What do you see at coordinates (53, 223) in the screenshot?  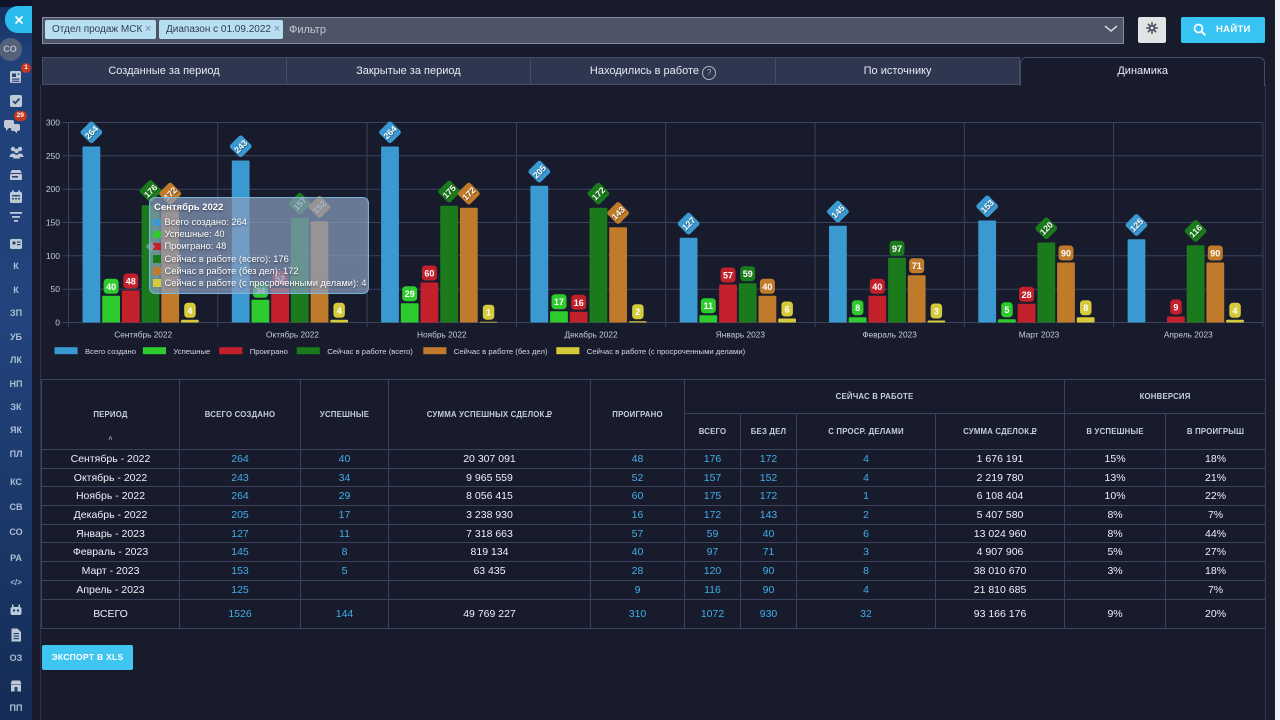 I see `svg-text: 150` at bounding box center [53, 223].